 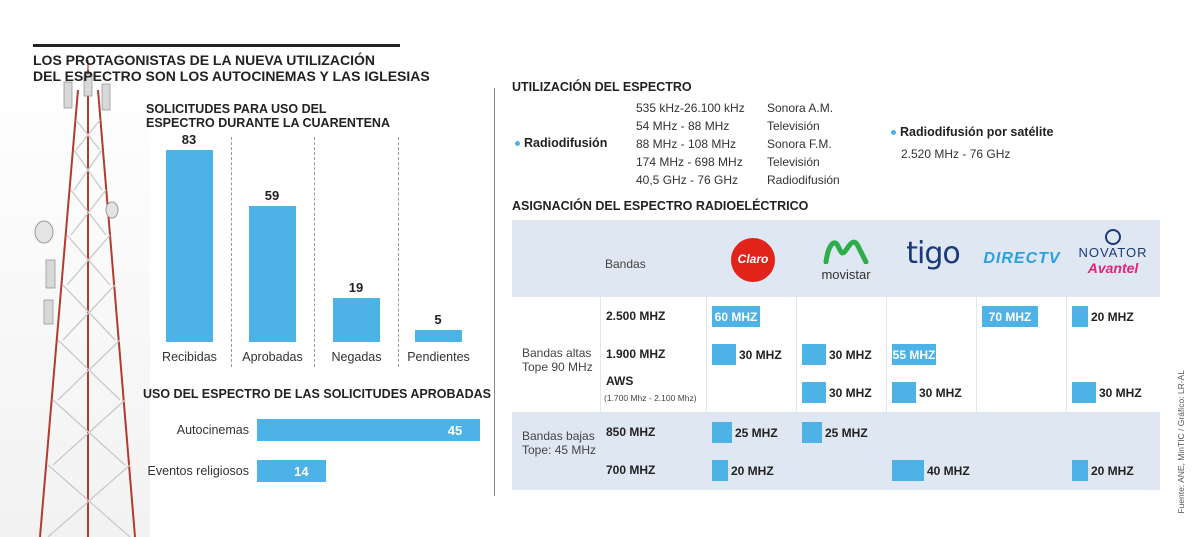 I want to click on cell-value-2-4: 30 MHZ, so click(x=1120, y=393).